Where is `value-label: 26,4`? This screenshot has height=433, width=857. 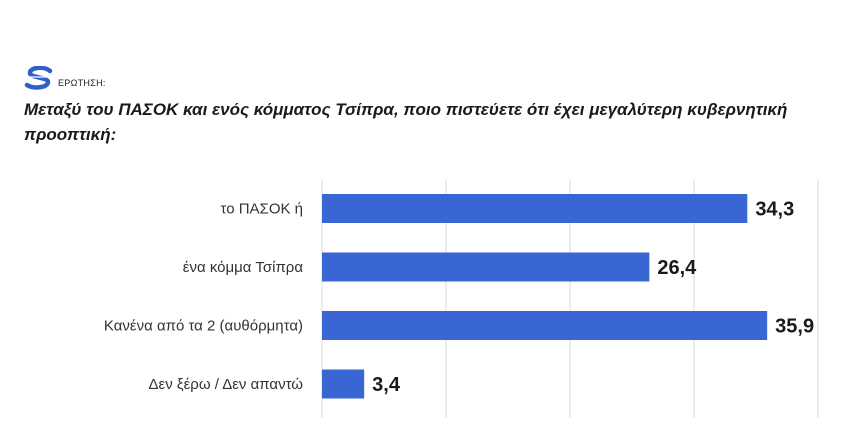 value-label: 26,4 is located at coordinates (677, 268).